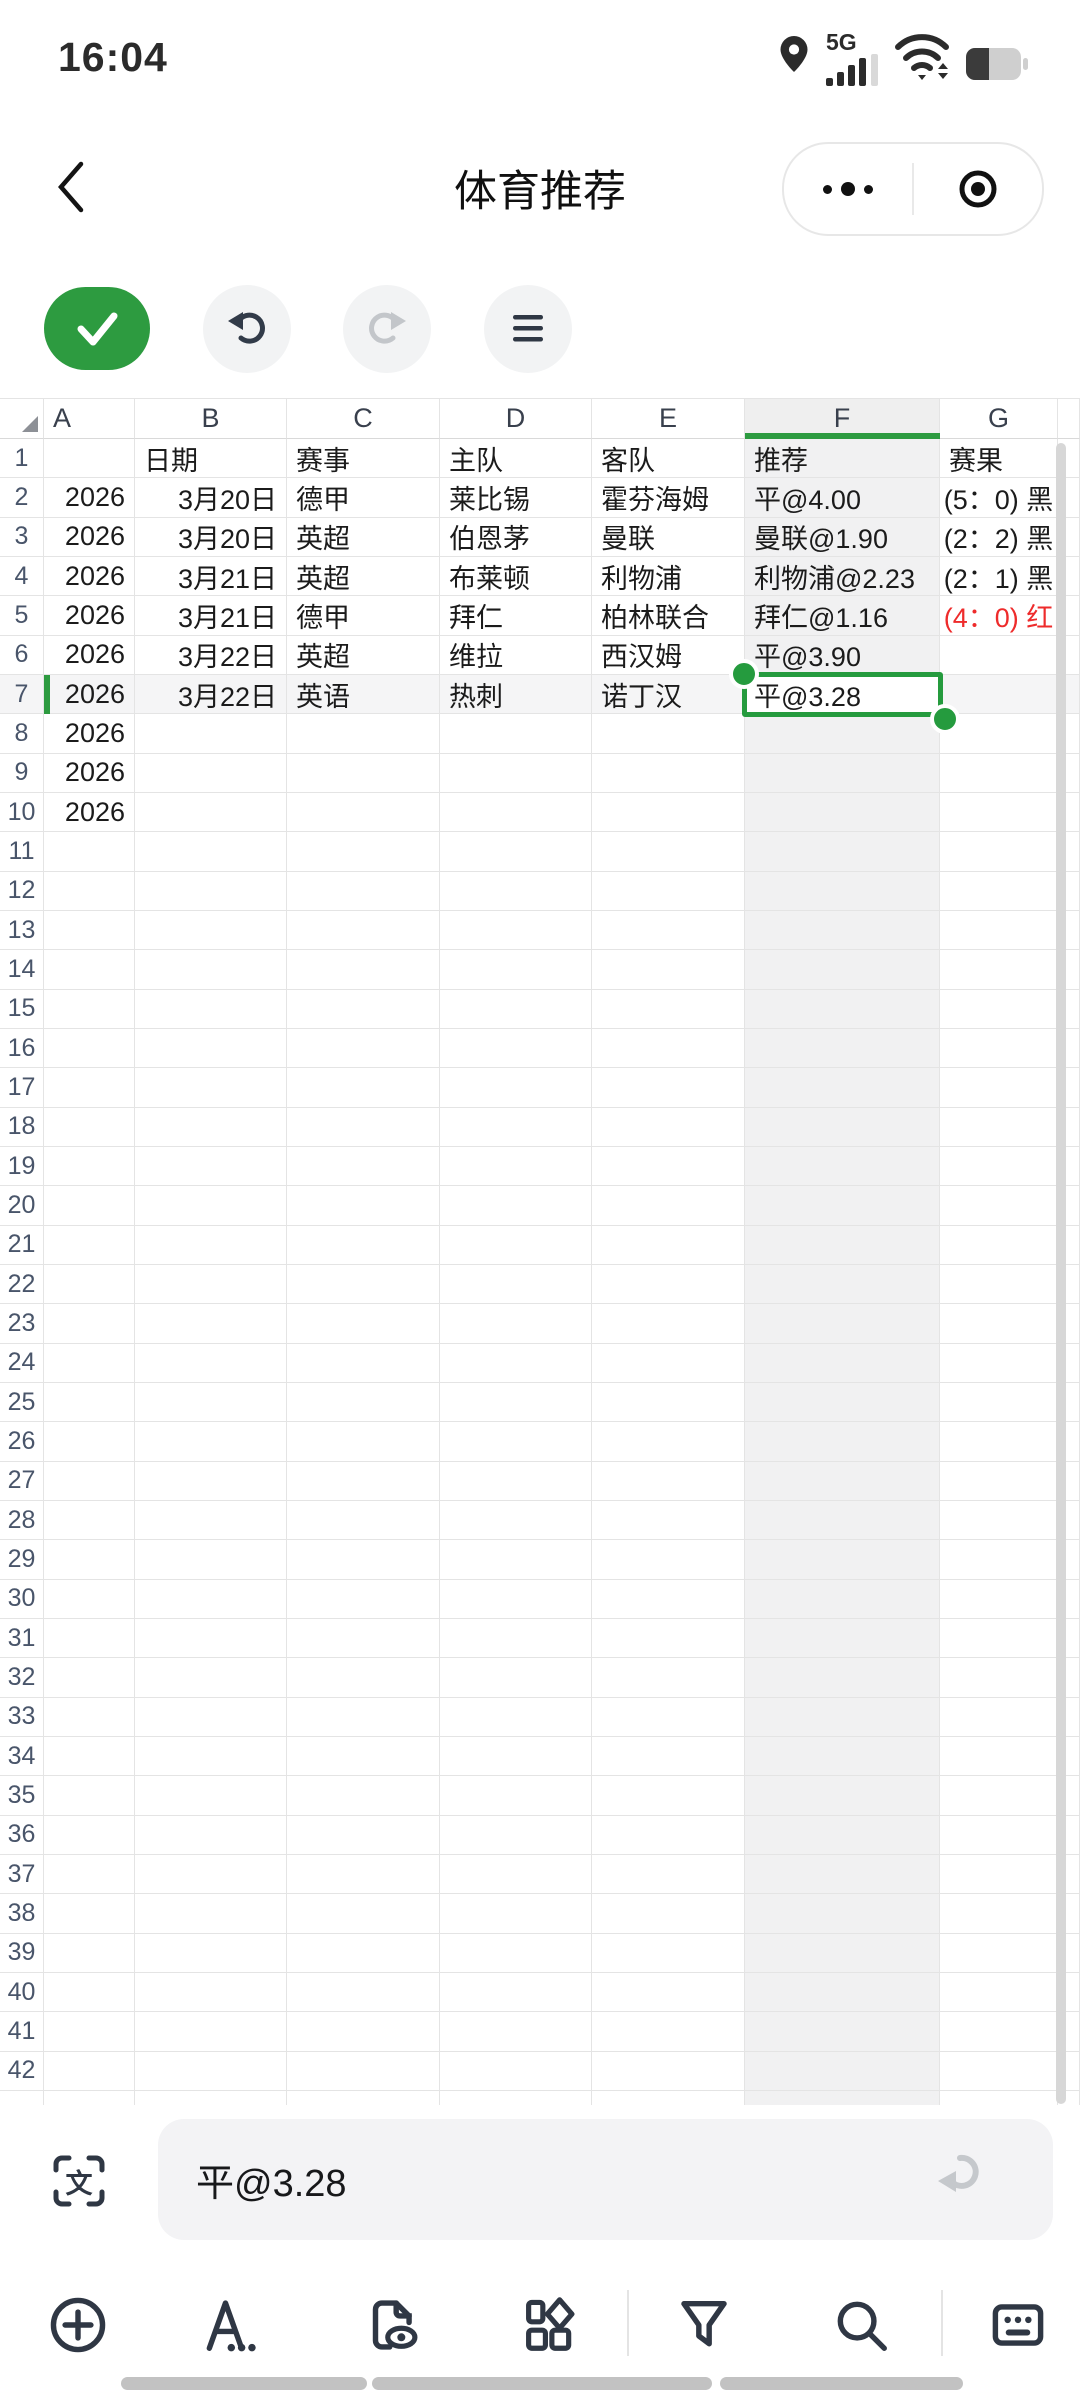 This screenshot has width=1080, height=2400. I want to click on cell-C19, so click(363, 1166).